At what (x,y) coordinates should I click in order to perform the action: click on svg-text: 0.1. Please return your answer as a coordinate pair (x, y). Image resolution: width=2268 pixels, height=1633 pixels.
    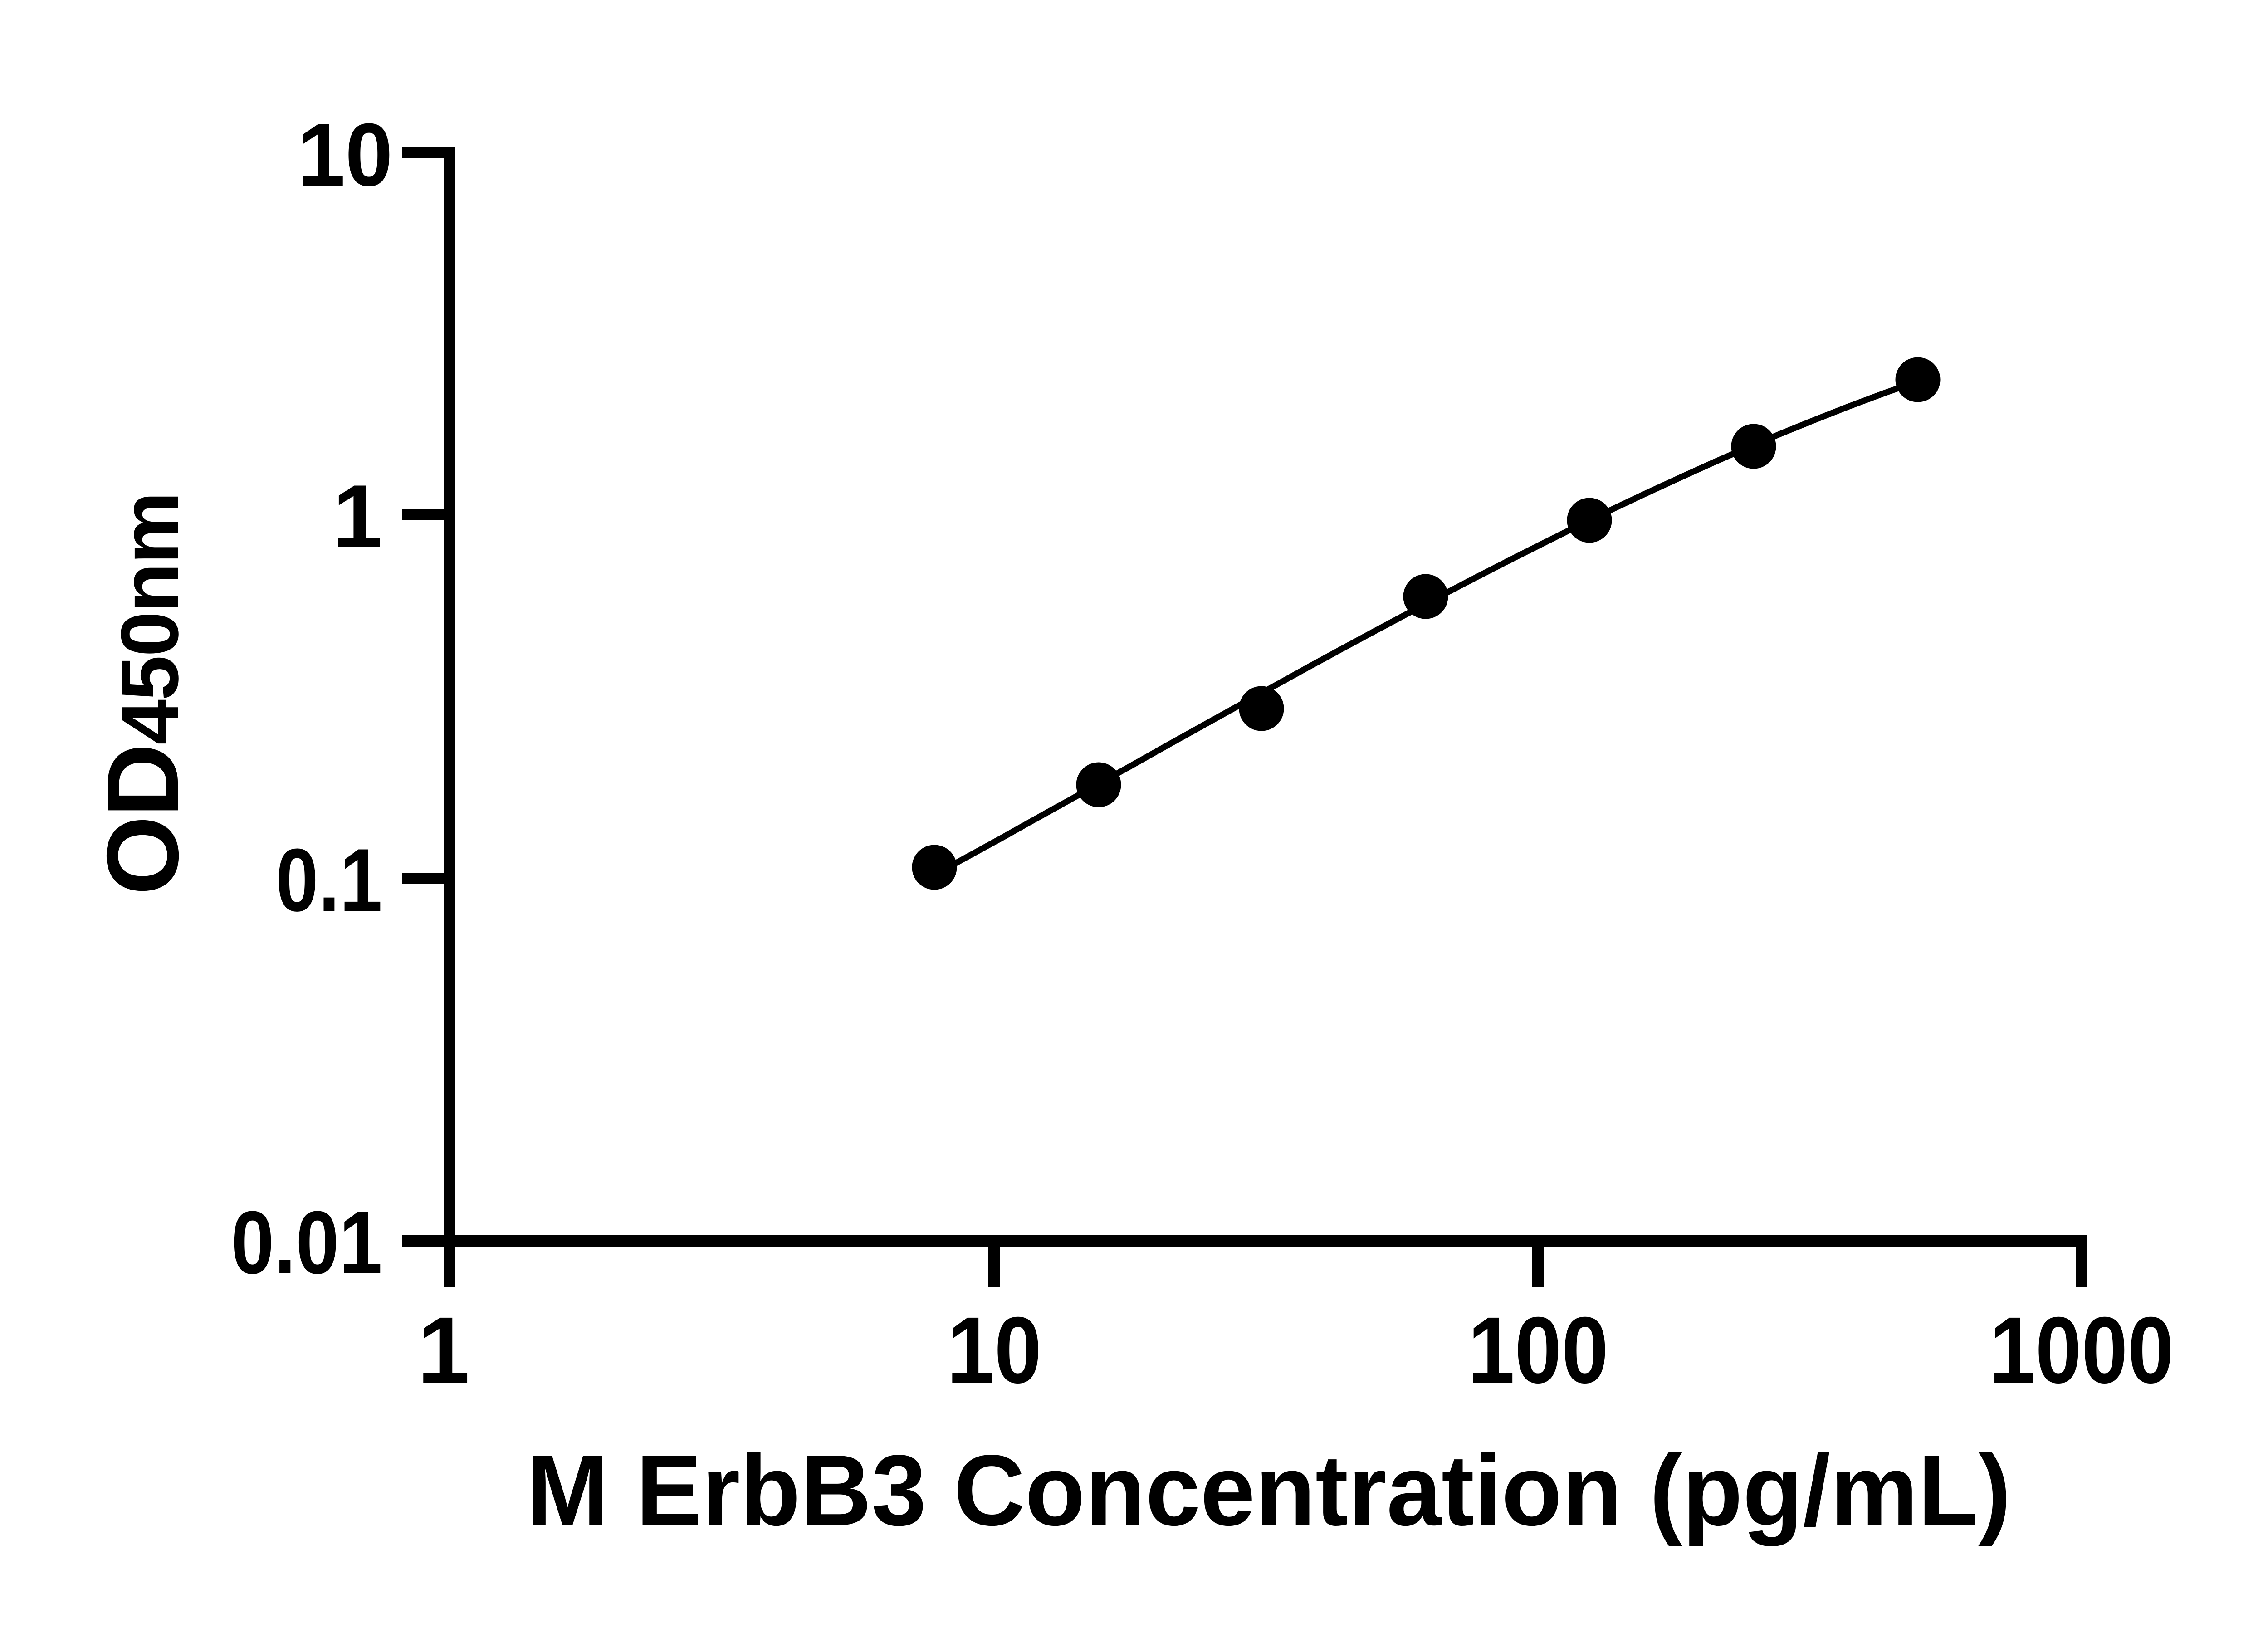
    Looking at the image, I should click on (329, 880).